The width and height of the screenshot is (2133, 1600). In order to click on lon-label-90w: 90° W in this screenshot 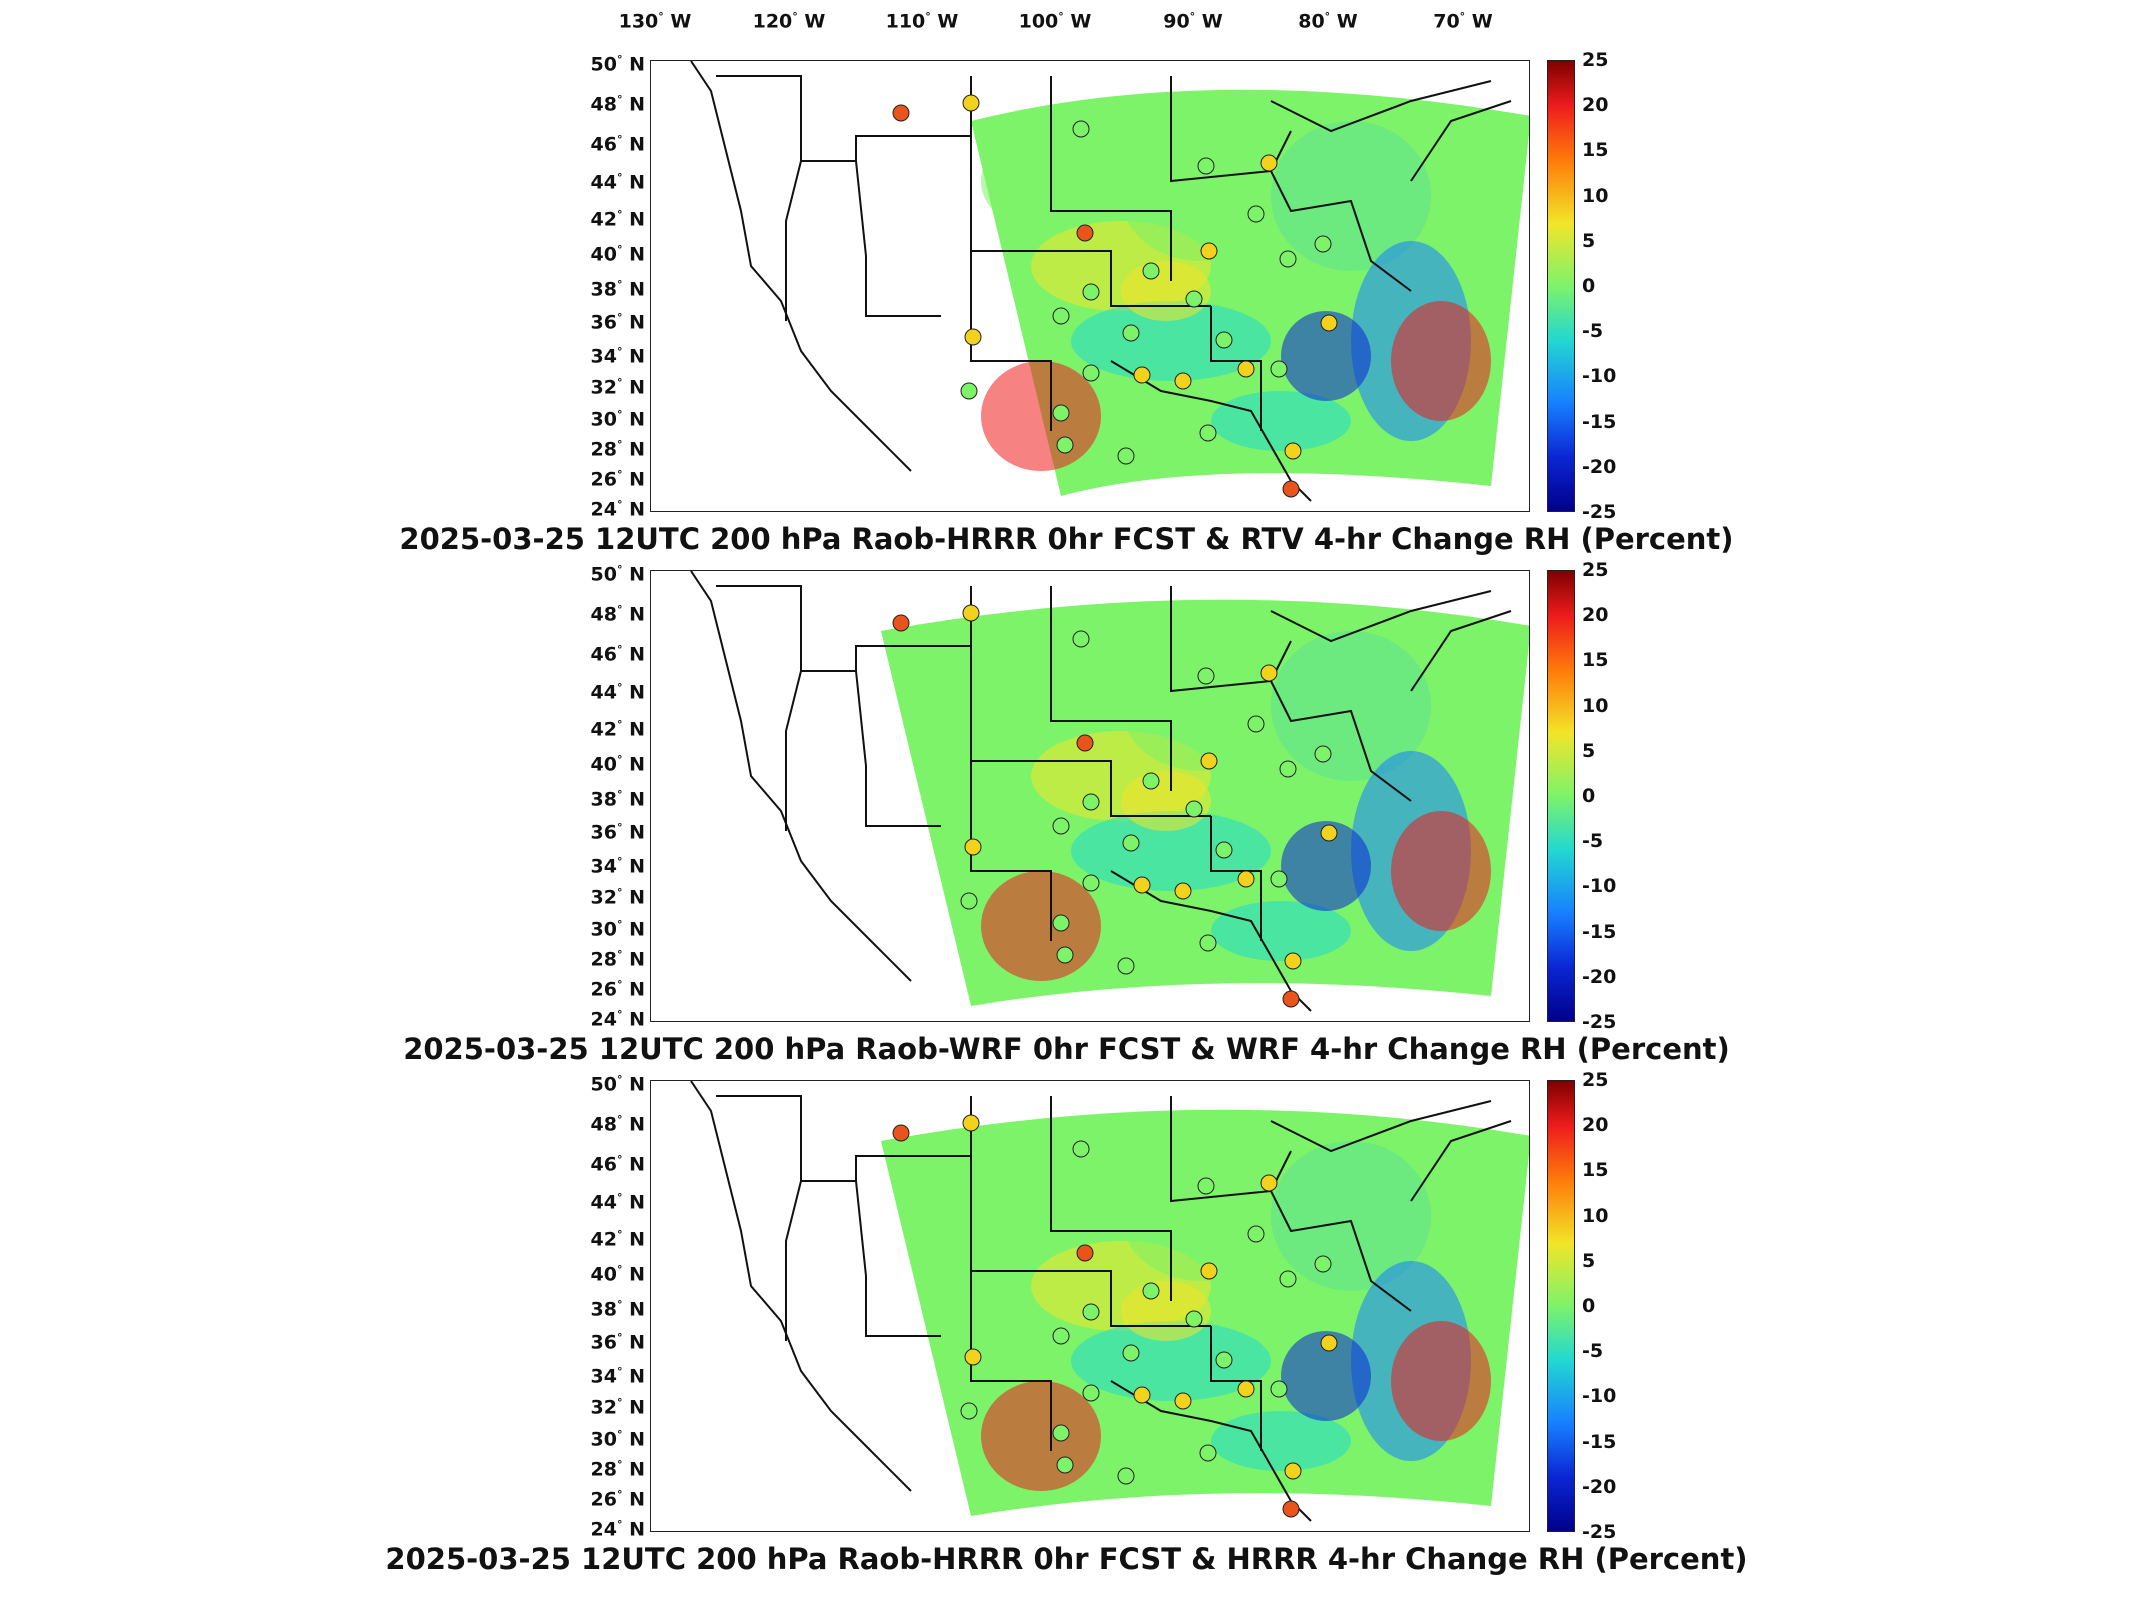, I will do `click(1193, 21)`.